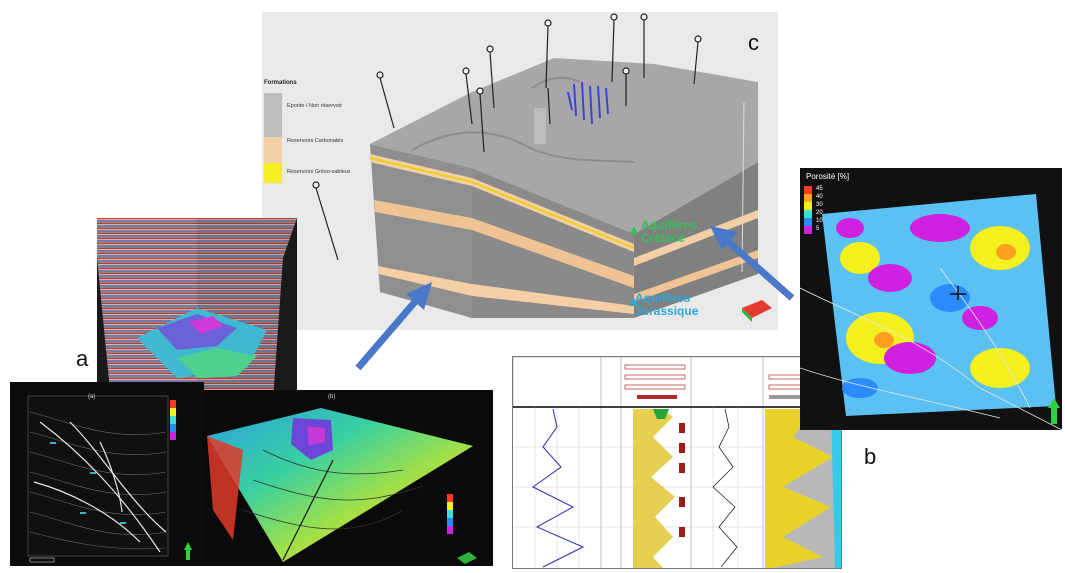  I want to click on map-a-panel, so click(107, 474).